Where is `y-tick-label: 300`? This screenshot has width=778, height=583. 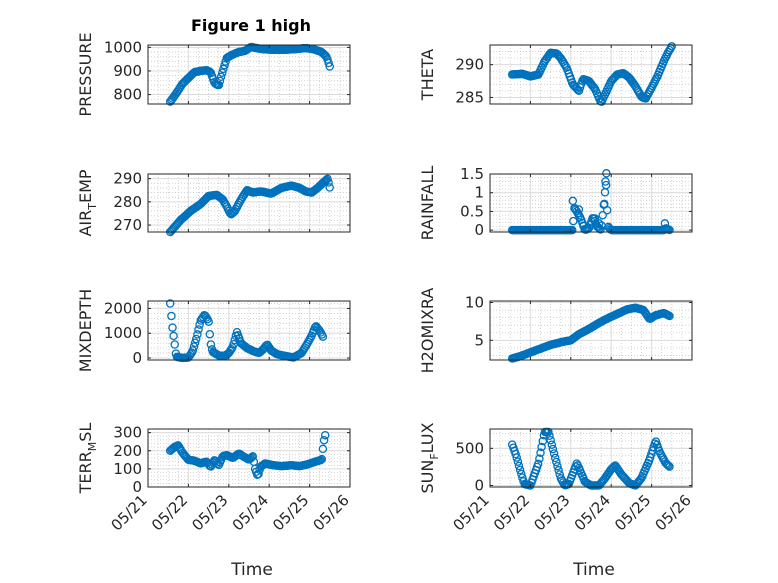 y-tick-label: 300 is located at coordinates (127, 433).